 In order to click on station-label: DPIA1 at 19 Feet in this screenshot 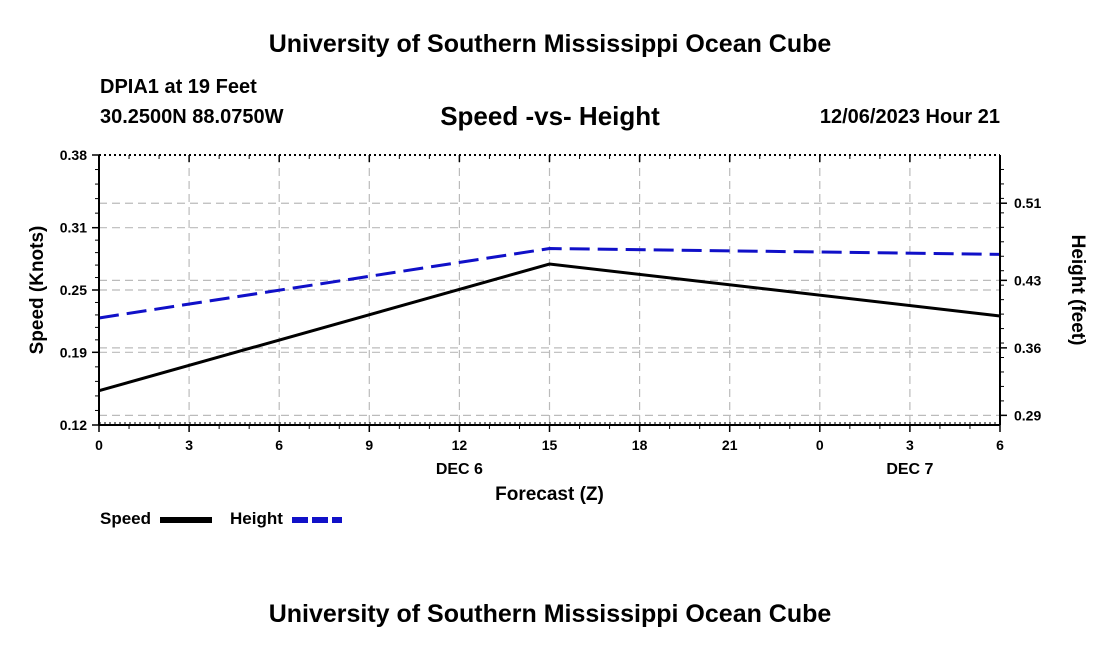, I will do `click(178, 87)`.